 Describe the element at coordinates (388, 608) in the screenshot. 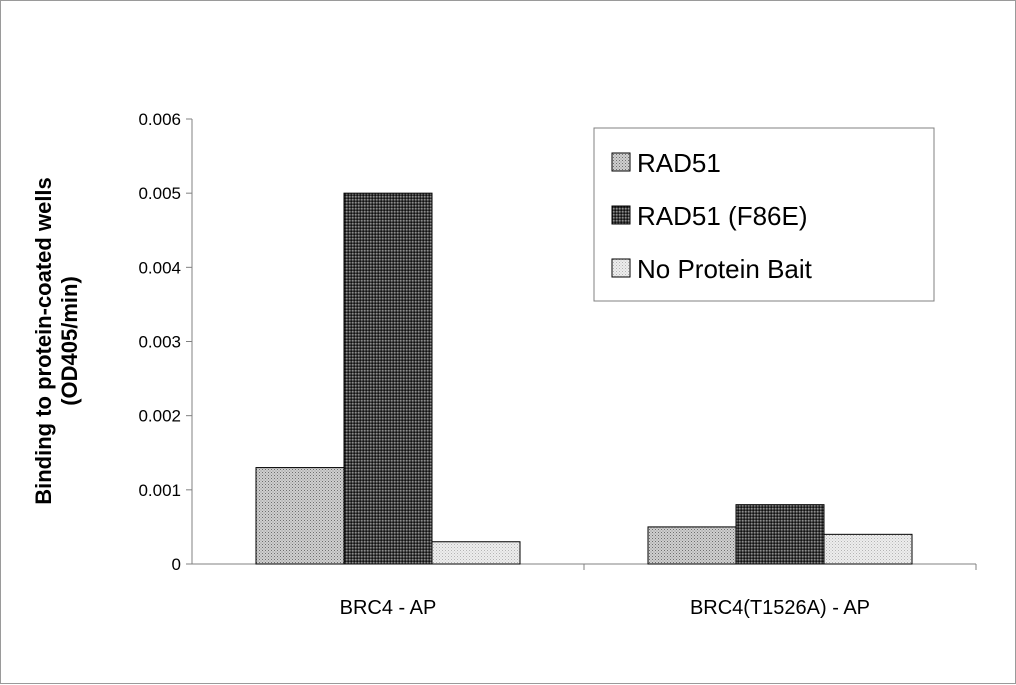

I see `x-tick-label: BRC4 - AP` at that location.